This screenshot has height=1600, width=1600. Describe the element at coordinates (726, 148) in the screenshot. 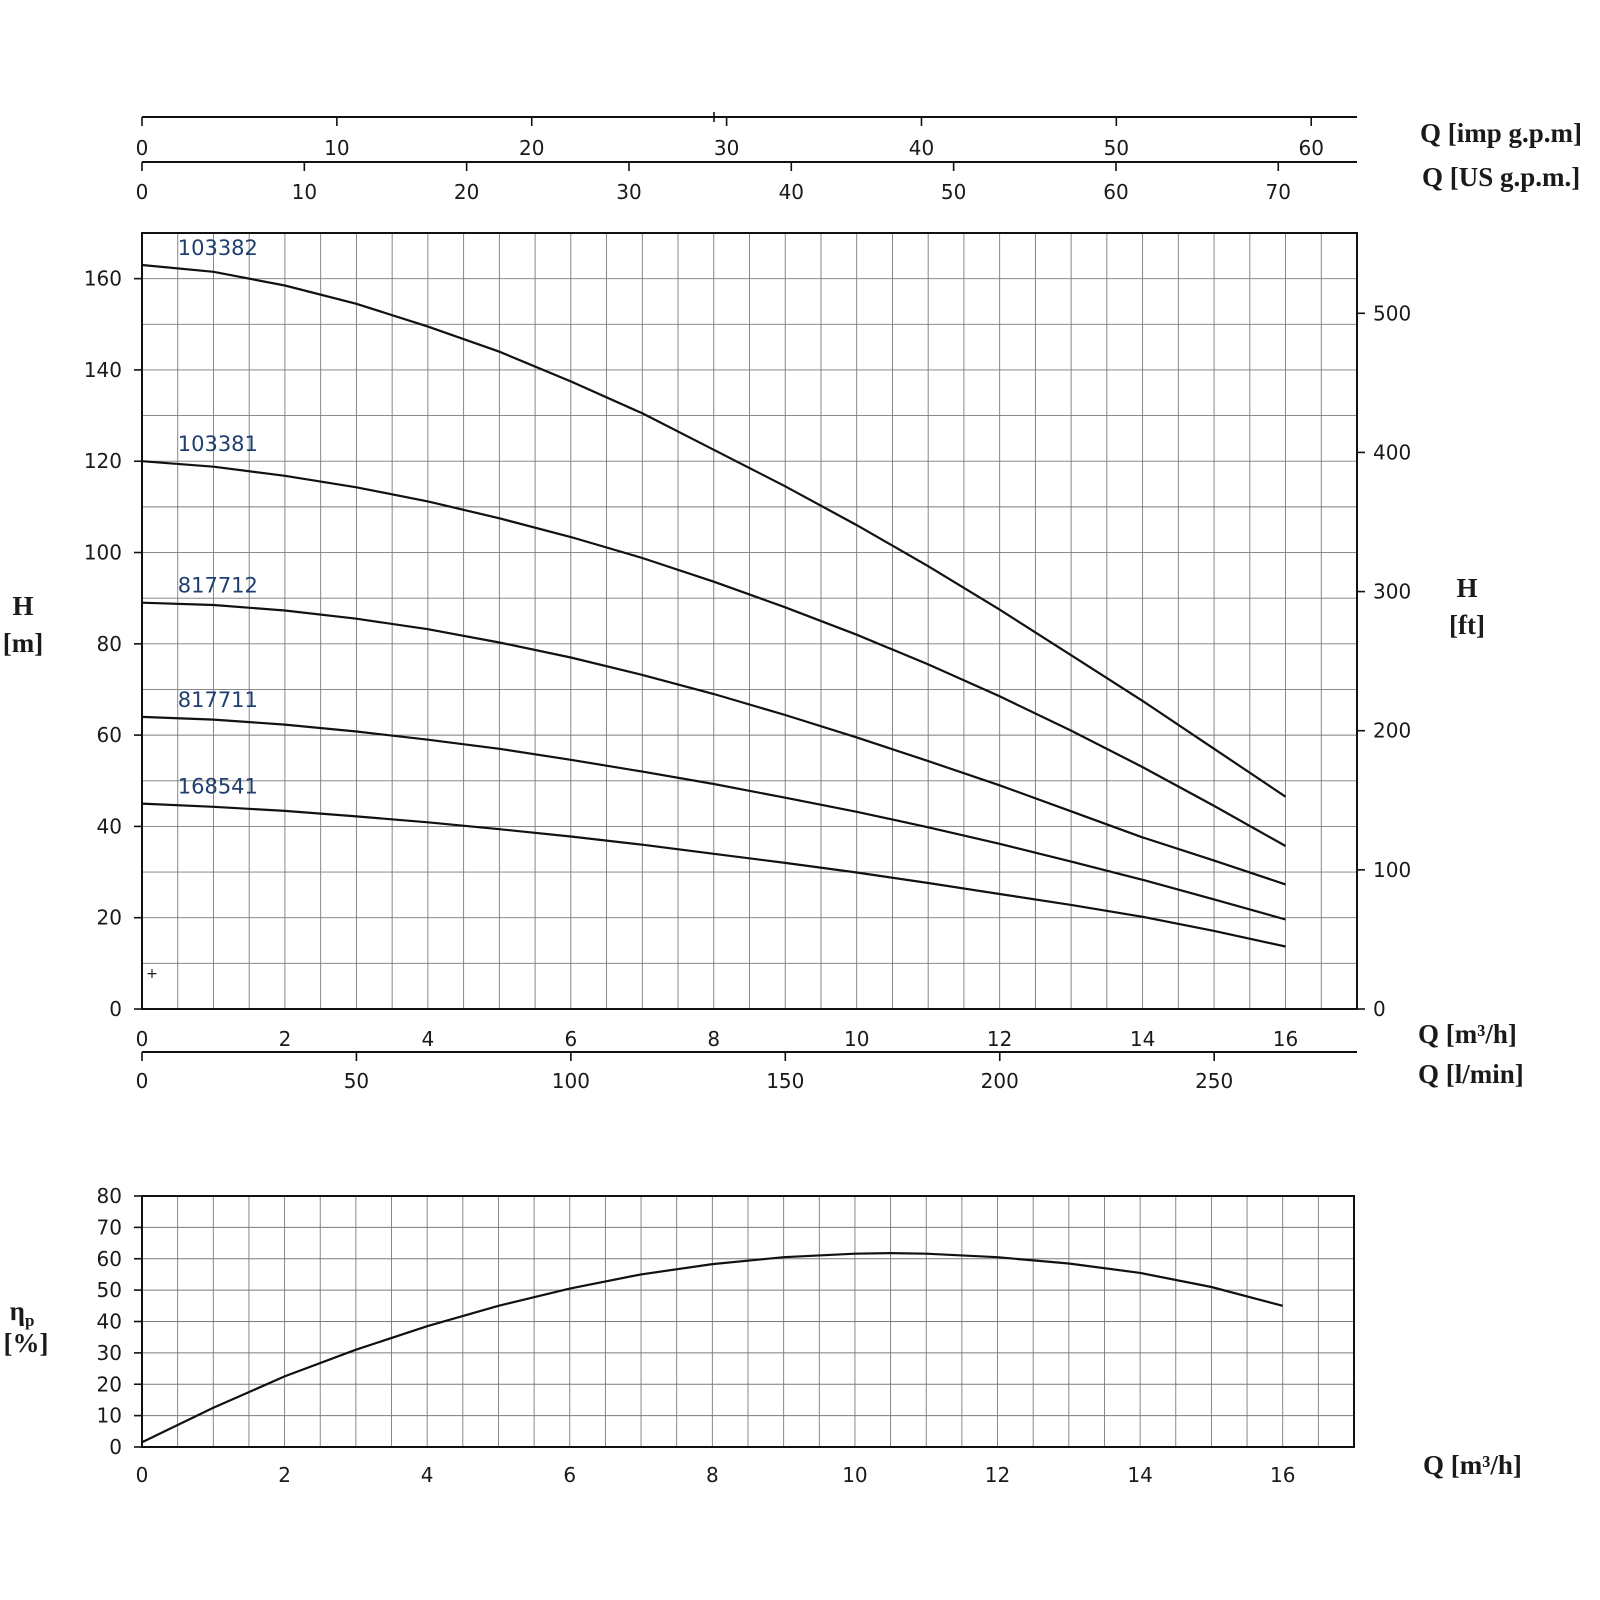

I see `imp-gpm-tick-label: 30` at that location.